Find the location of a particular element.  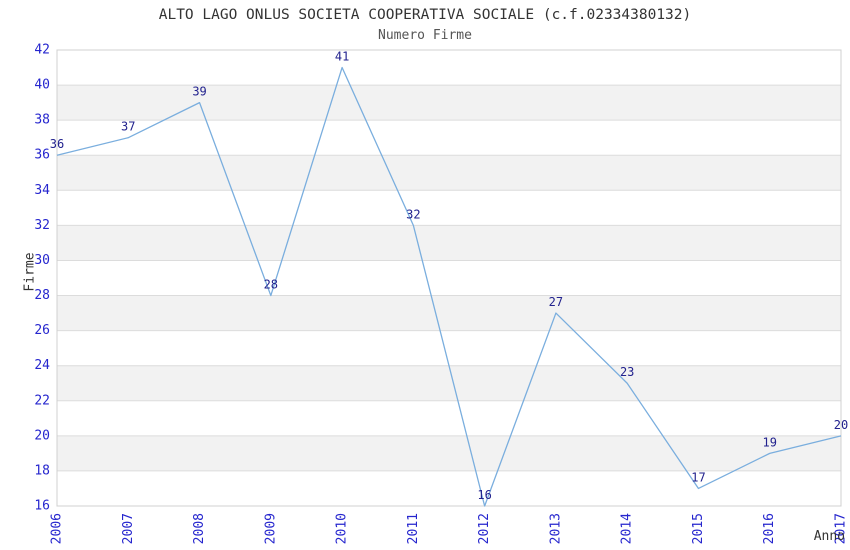

x-tick-label: 2017 is located at coordinates (841, 528).